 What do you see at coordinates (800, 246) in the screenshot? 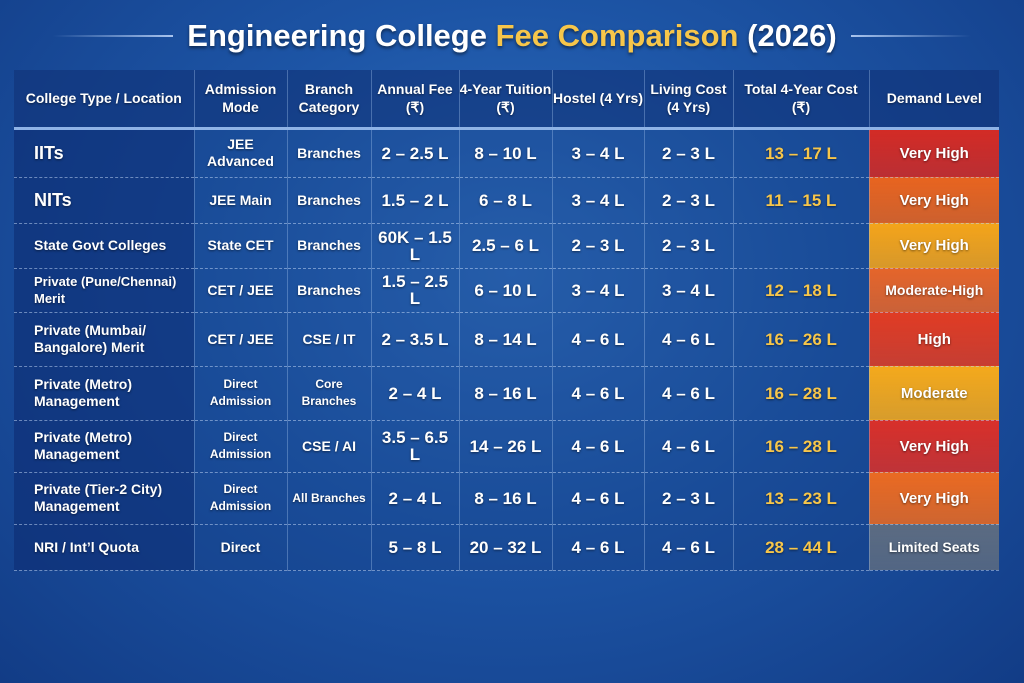
I see `cell-total` at bounding box center [800, 246].